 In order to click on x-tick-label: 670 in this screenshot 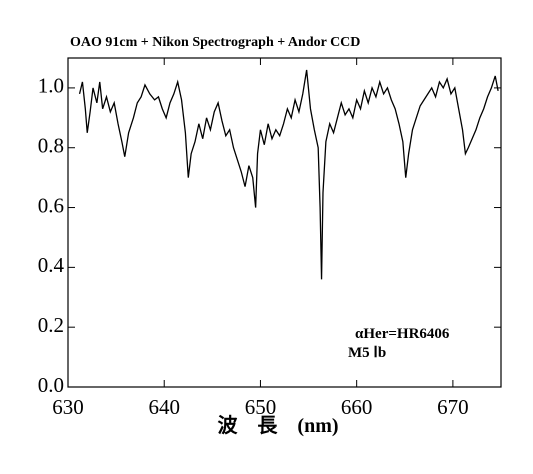, I will do `click(453, 407)`.